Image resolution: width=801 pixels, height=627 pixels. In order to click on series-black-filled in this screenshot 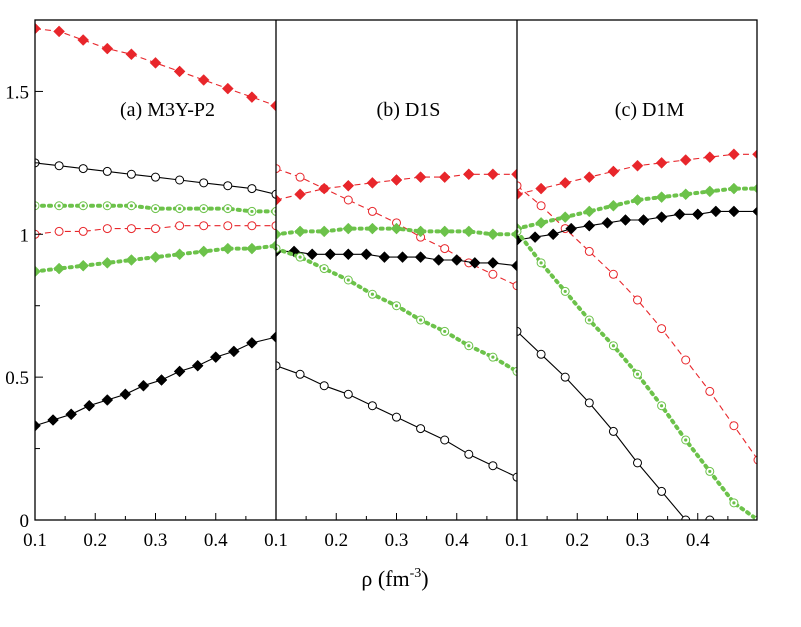, I will do `click(637, 225)`.